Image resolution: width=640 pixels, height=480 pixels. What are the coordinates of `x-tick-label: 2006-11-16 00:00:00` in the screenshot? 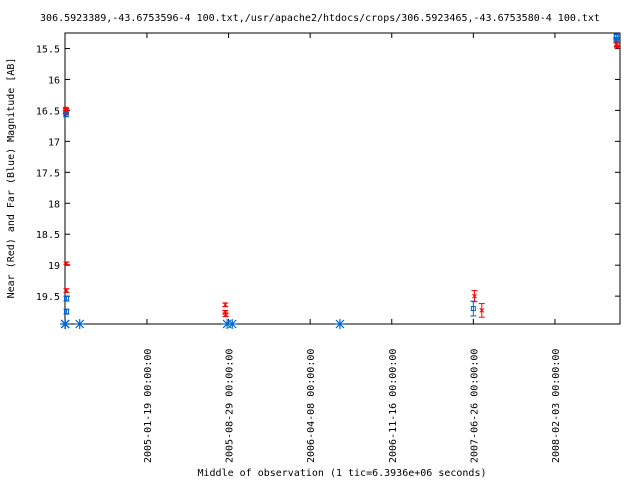 It's located at (393, 406).